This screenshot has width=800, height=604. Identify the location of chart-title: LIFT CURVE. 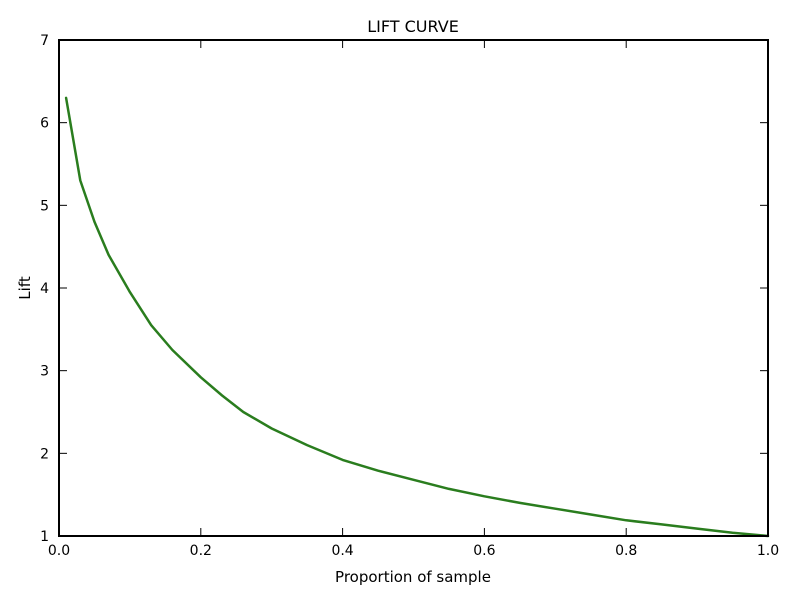
(413, 26).